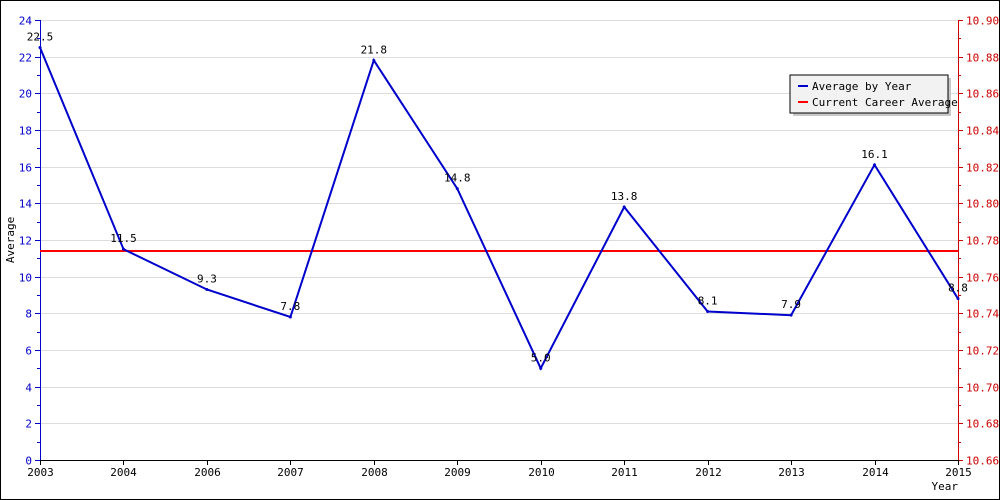  Describe the element at coordinates (982, 94) in the screenshot. I see `y-tick-label-right: 10.86` at that location.